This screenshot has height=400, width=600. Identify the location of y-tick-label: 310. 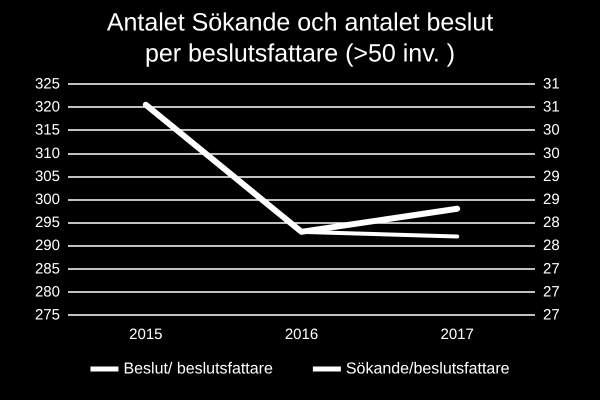
(47, 153).